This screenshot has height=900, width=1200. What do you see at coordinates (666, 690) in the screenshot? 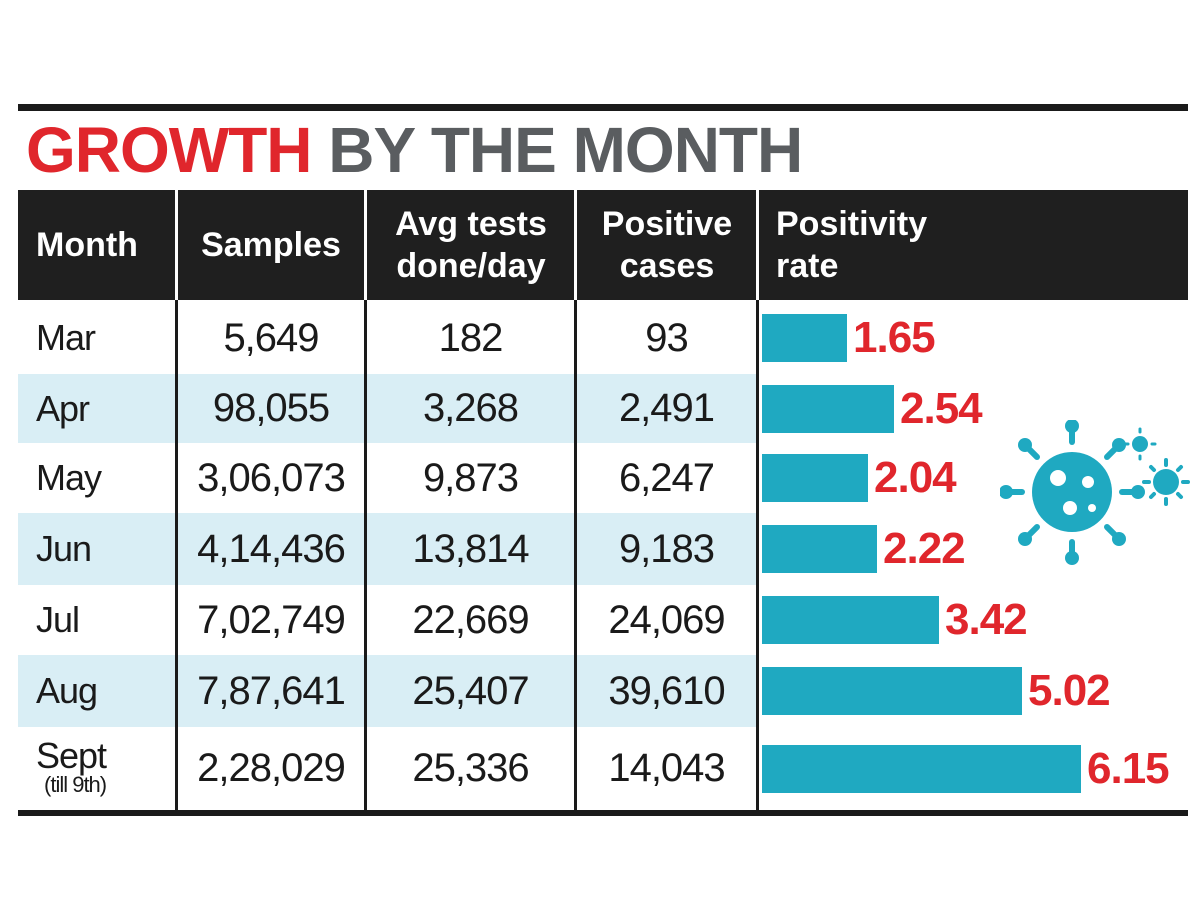
I see `positive-cases-cell: 39,610` at bounding box center [666, 690].